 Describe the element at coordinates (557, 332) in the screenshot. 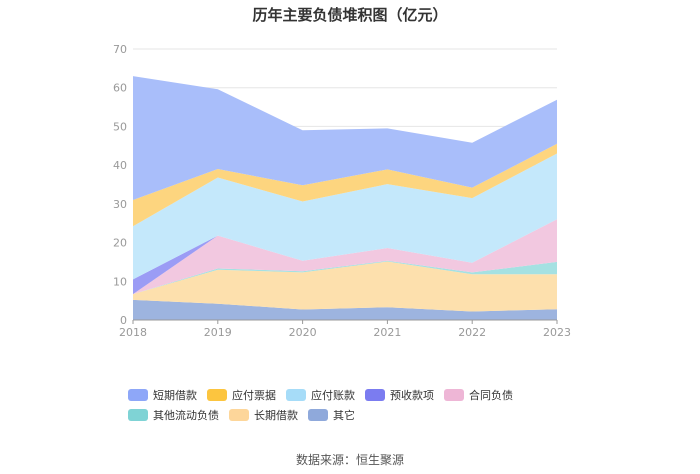

I see `x-tick-label: 2023` at that location.